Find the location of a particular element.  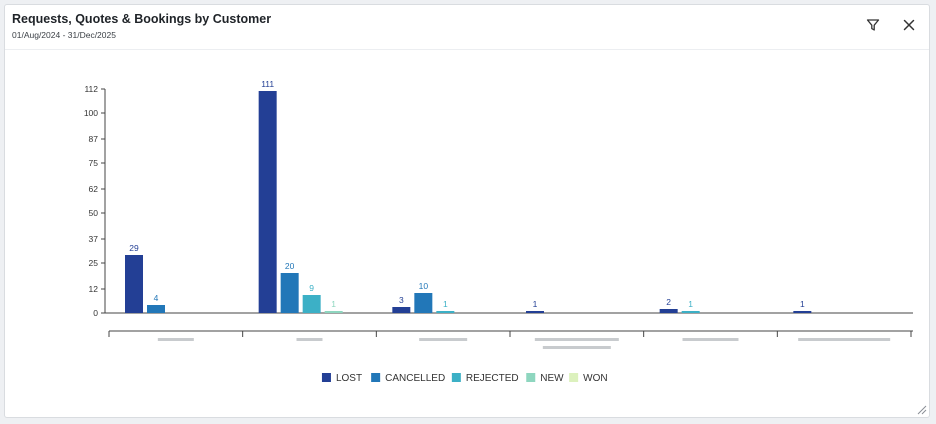

bar-value-label: 2 is located at coordinates (668, 302).